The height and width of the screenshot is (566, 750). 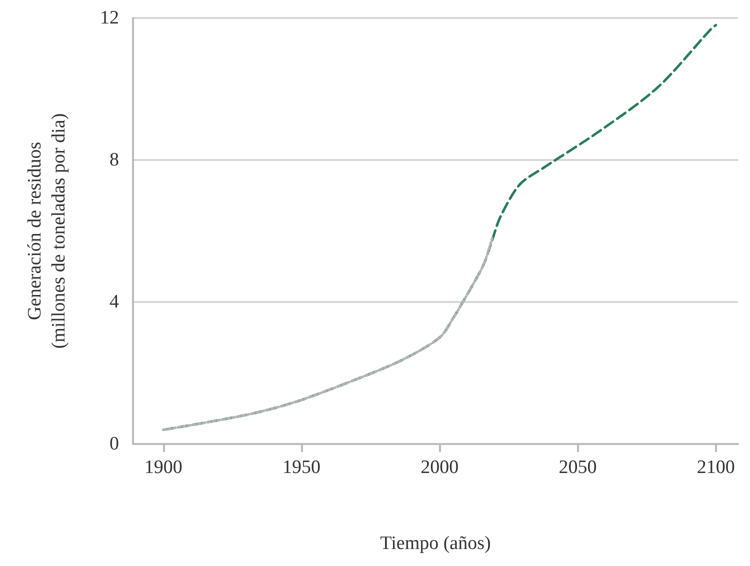 I want to click on x-tick-label: 2100, so click(x=715, y=467).